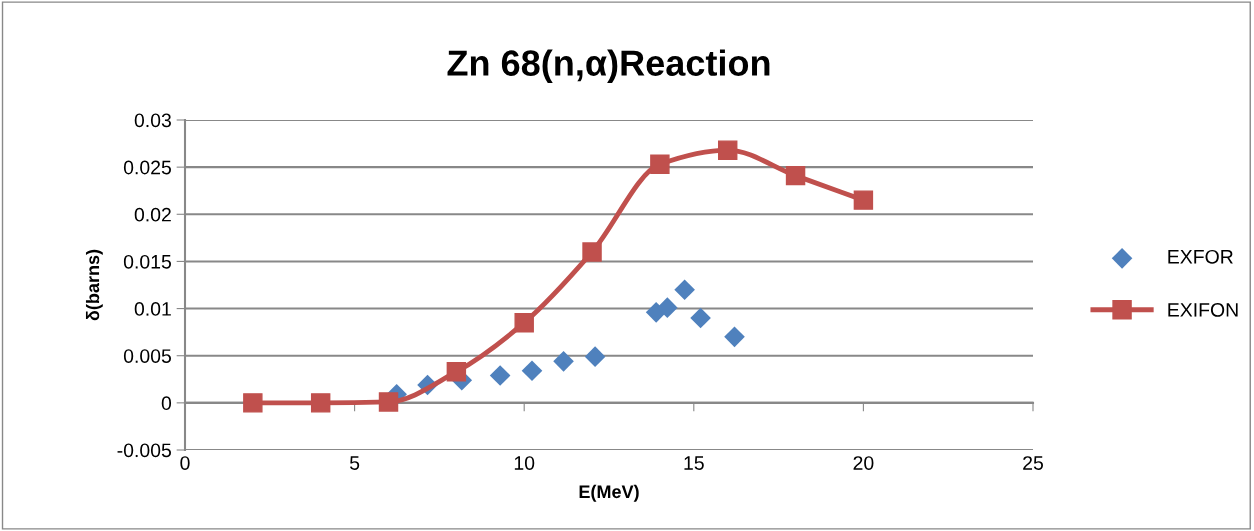 Image resolution: width=1254 pixels, height=531 pixels. Describe the element at coordinates (694, 463) in the screenshot. I see `x-tick-label: 15` at that location.